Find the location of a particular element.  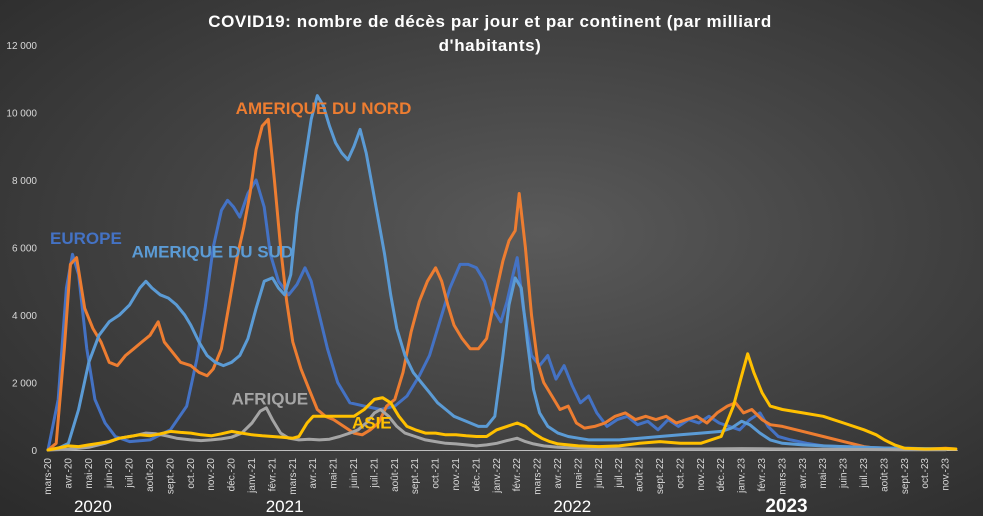

x-tick-label: nov.-20 is located at coordinates (211, 474).